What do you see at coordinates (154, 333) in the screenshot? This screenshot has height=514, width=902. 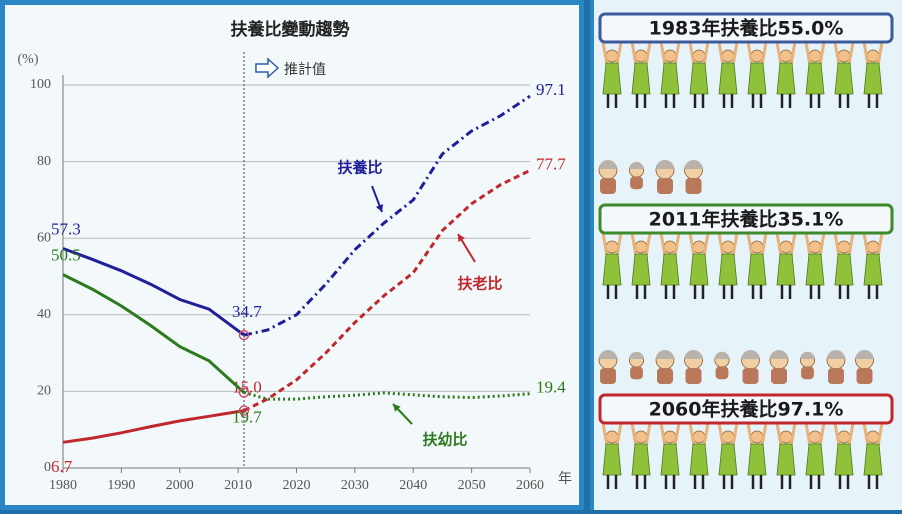 I see `historical-line` at bounding box center [154, 333].